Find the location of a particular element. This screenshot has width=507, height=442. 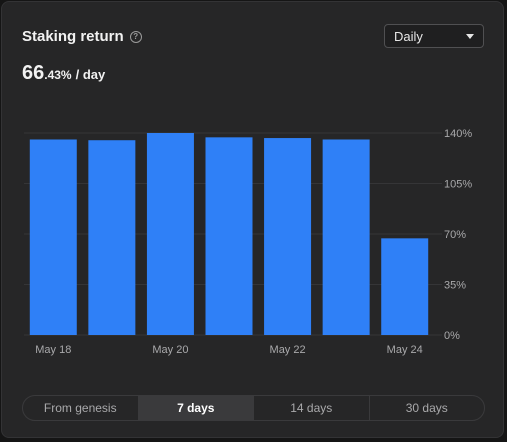

rate-decimal: .43% is located at coordinates (58, 75).